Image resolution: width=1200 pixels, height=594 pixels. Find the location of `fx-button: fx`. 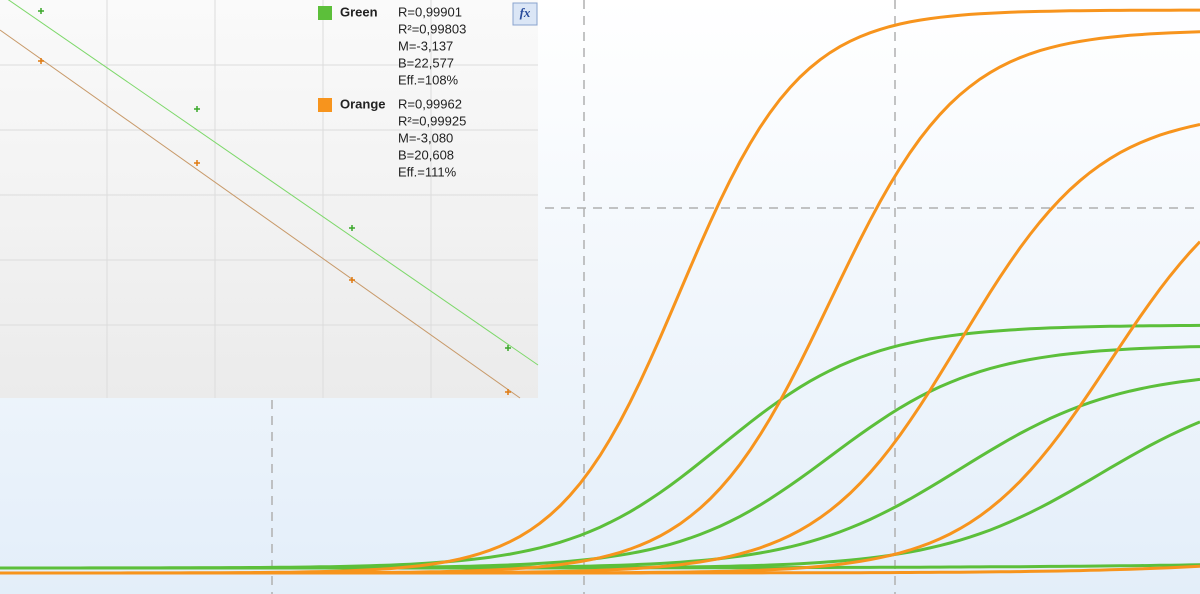

fx-button: fx is located at coordinates (525, 14).